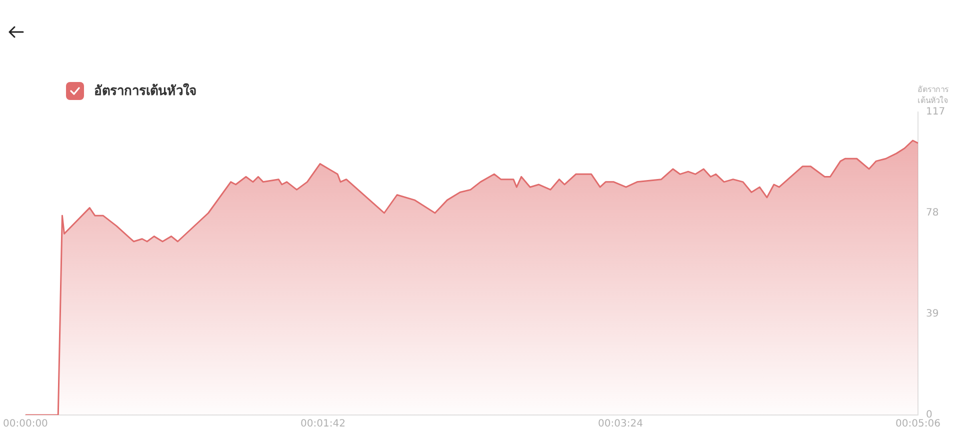  What do you see at coordinates (145, 91) in the screenshot?
I see `legend-label: อัตราการเต้นหัวใจ` at bounding box center [145, 91].